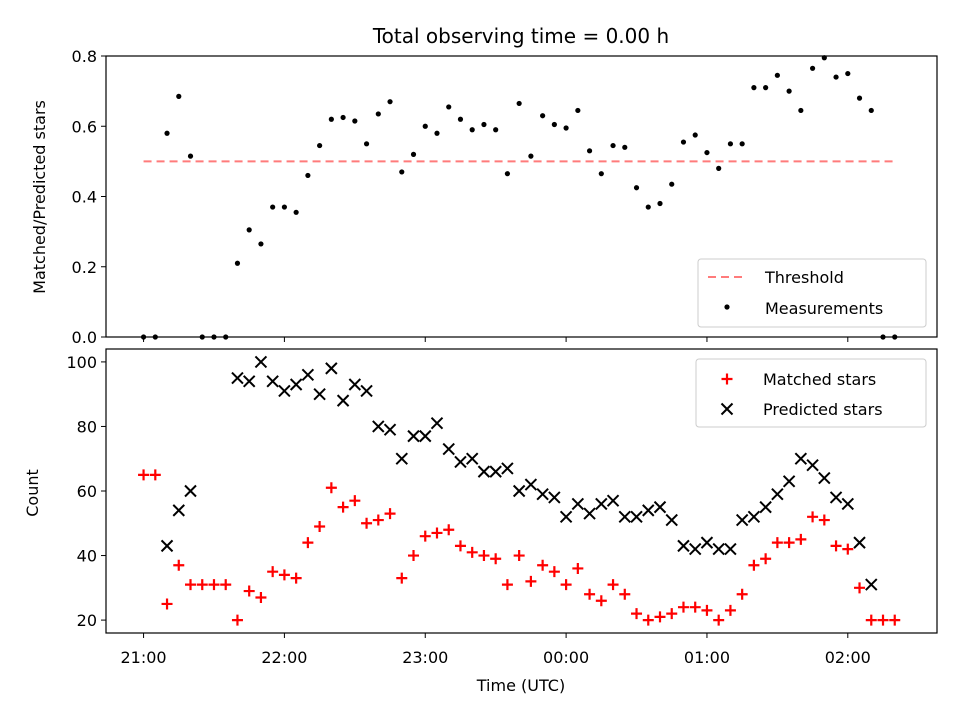  What do you see at coordinates (84, 337) in the screenshot?
I see `top-y-tick-label: 0.0` at bounding box center [84, 337].